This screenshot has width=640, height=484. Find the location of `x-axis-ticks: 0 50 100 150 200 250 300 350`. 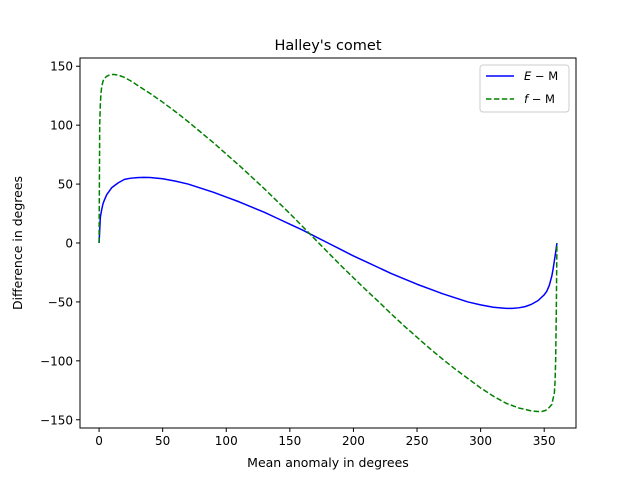

x-axis-ticks: 0 50 100 150 200 250 300 350 is located at coordinates (325, 438).